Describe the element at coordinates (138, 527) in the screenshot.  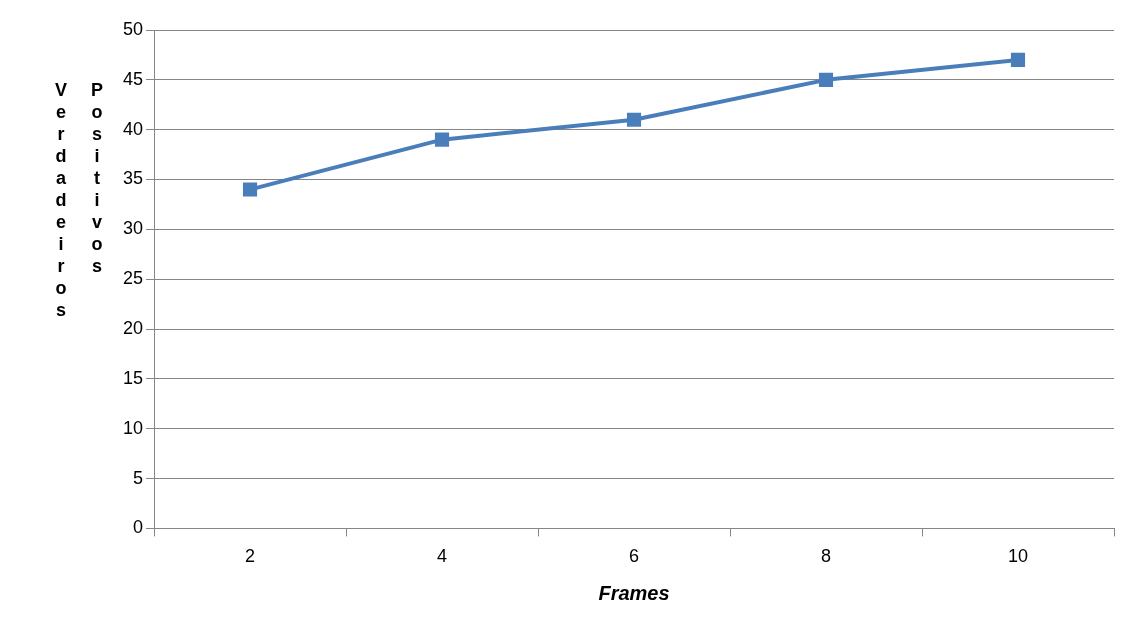
I see `y-tick-label: 0` at that location.